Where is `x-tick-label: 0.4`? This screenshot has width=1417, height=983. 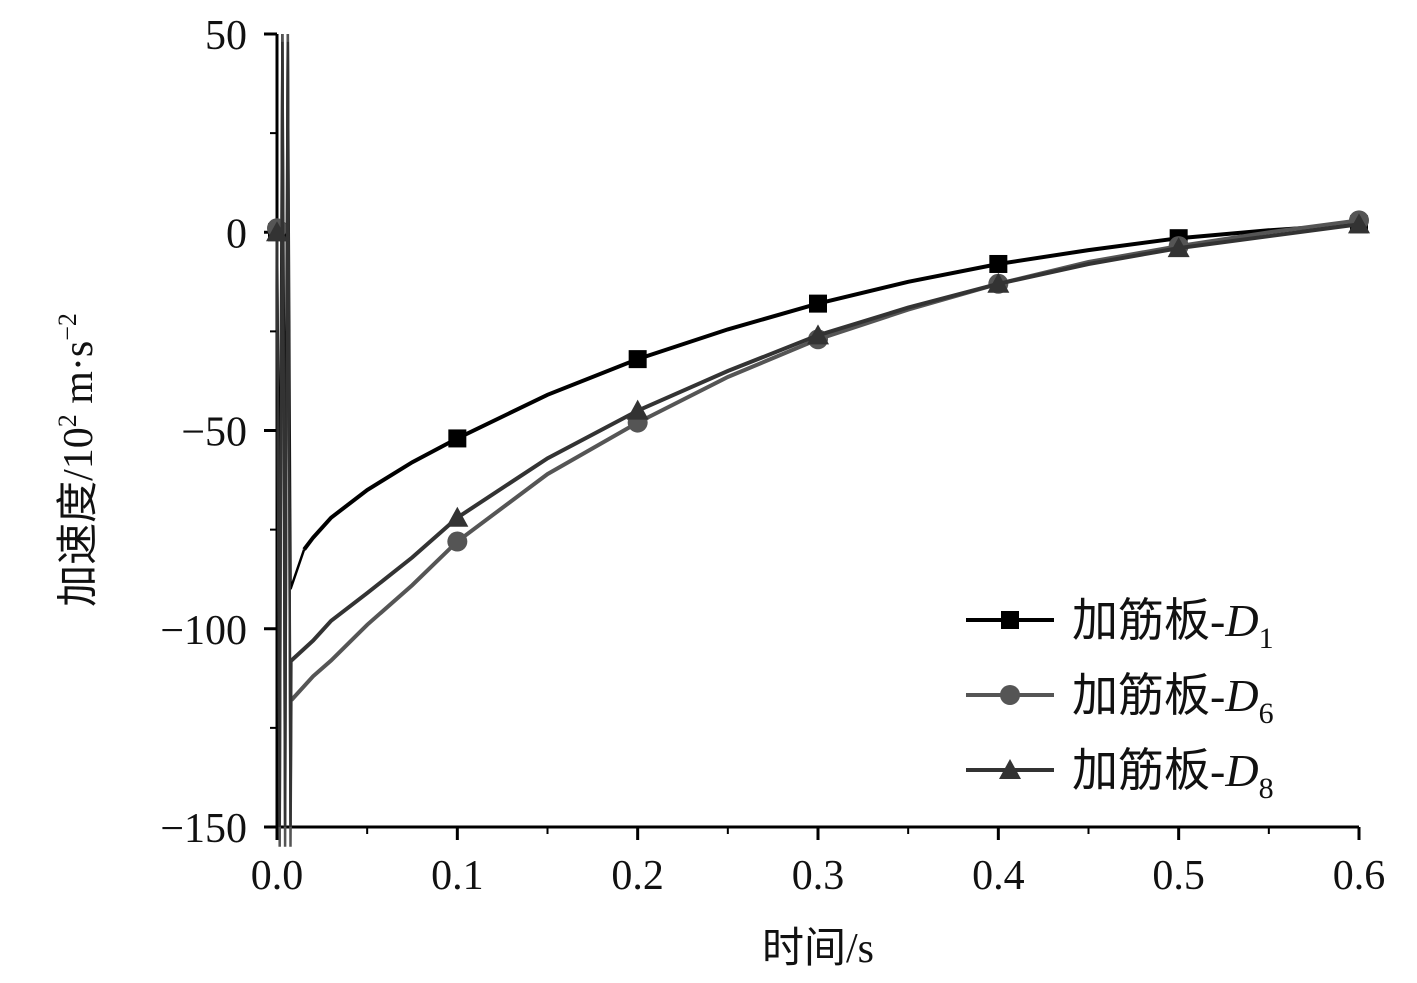
x-tick-label: 0.4 is located at coordinates (998, 876).